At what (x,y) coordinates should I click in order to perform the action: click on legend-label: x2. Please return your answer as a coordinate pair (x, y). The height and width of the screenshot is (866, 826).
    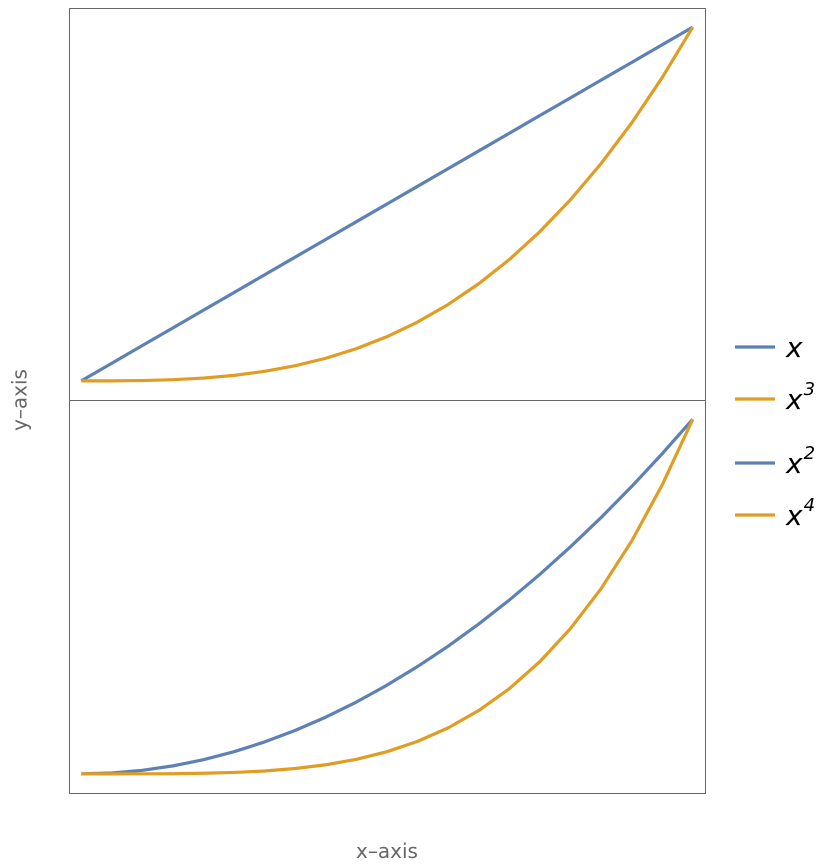
    Looking at the image, I should click on (800, 461).